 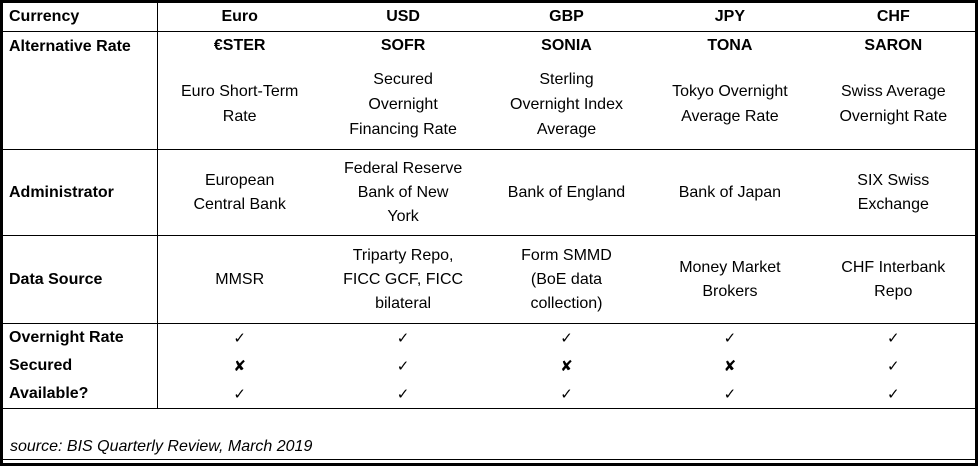 I want to click on rate-name-sofr: Secured Overnight Financing Rate, so click(x=403, y=104).